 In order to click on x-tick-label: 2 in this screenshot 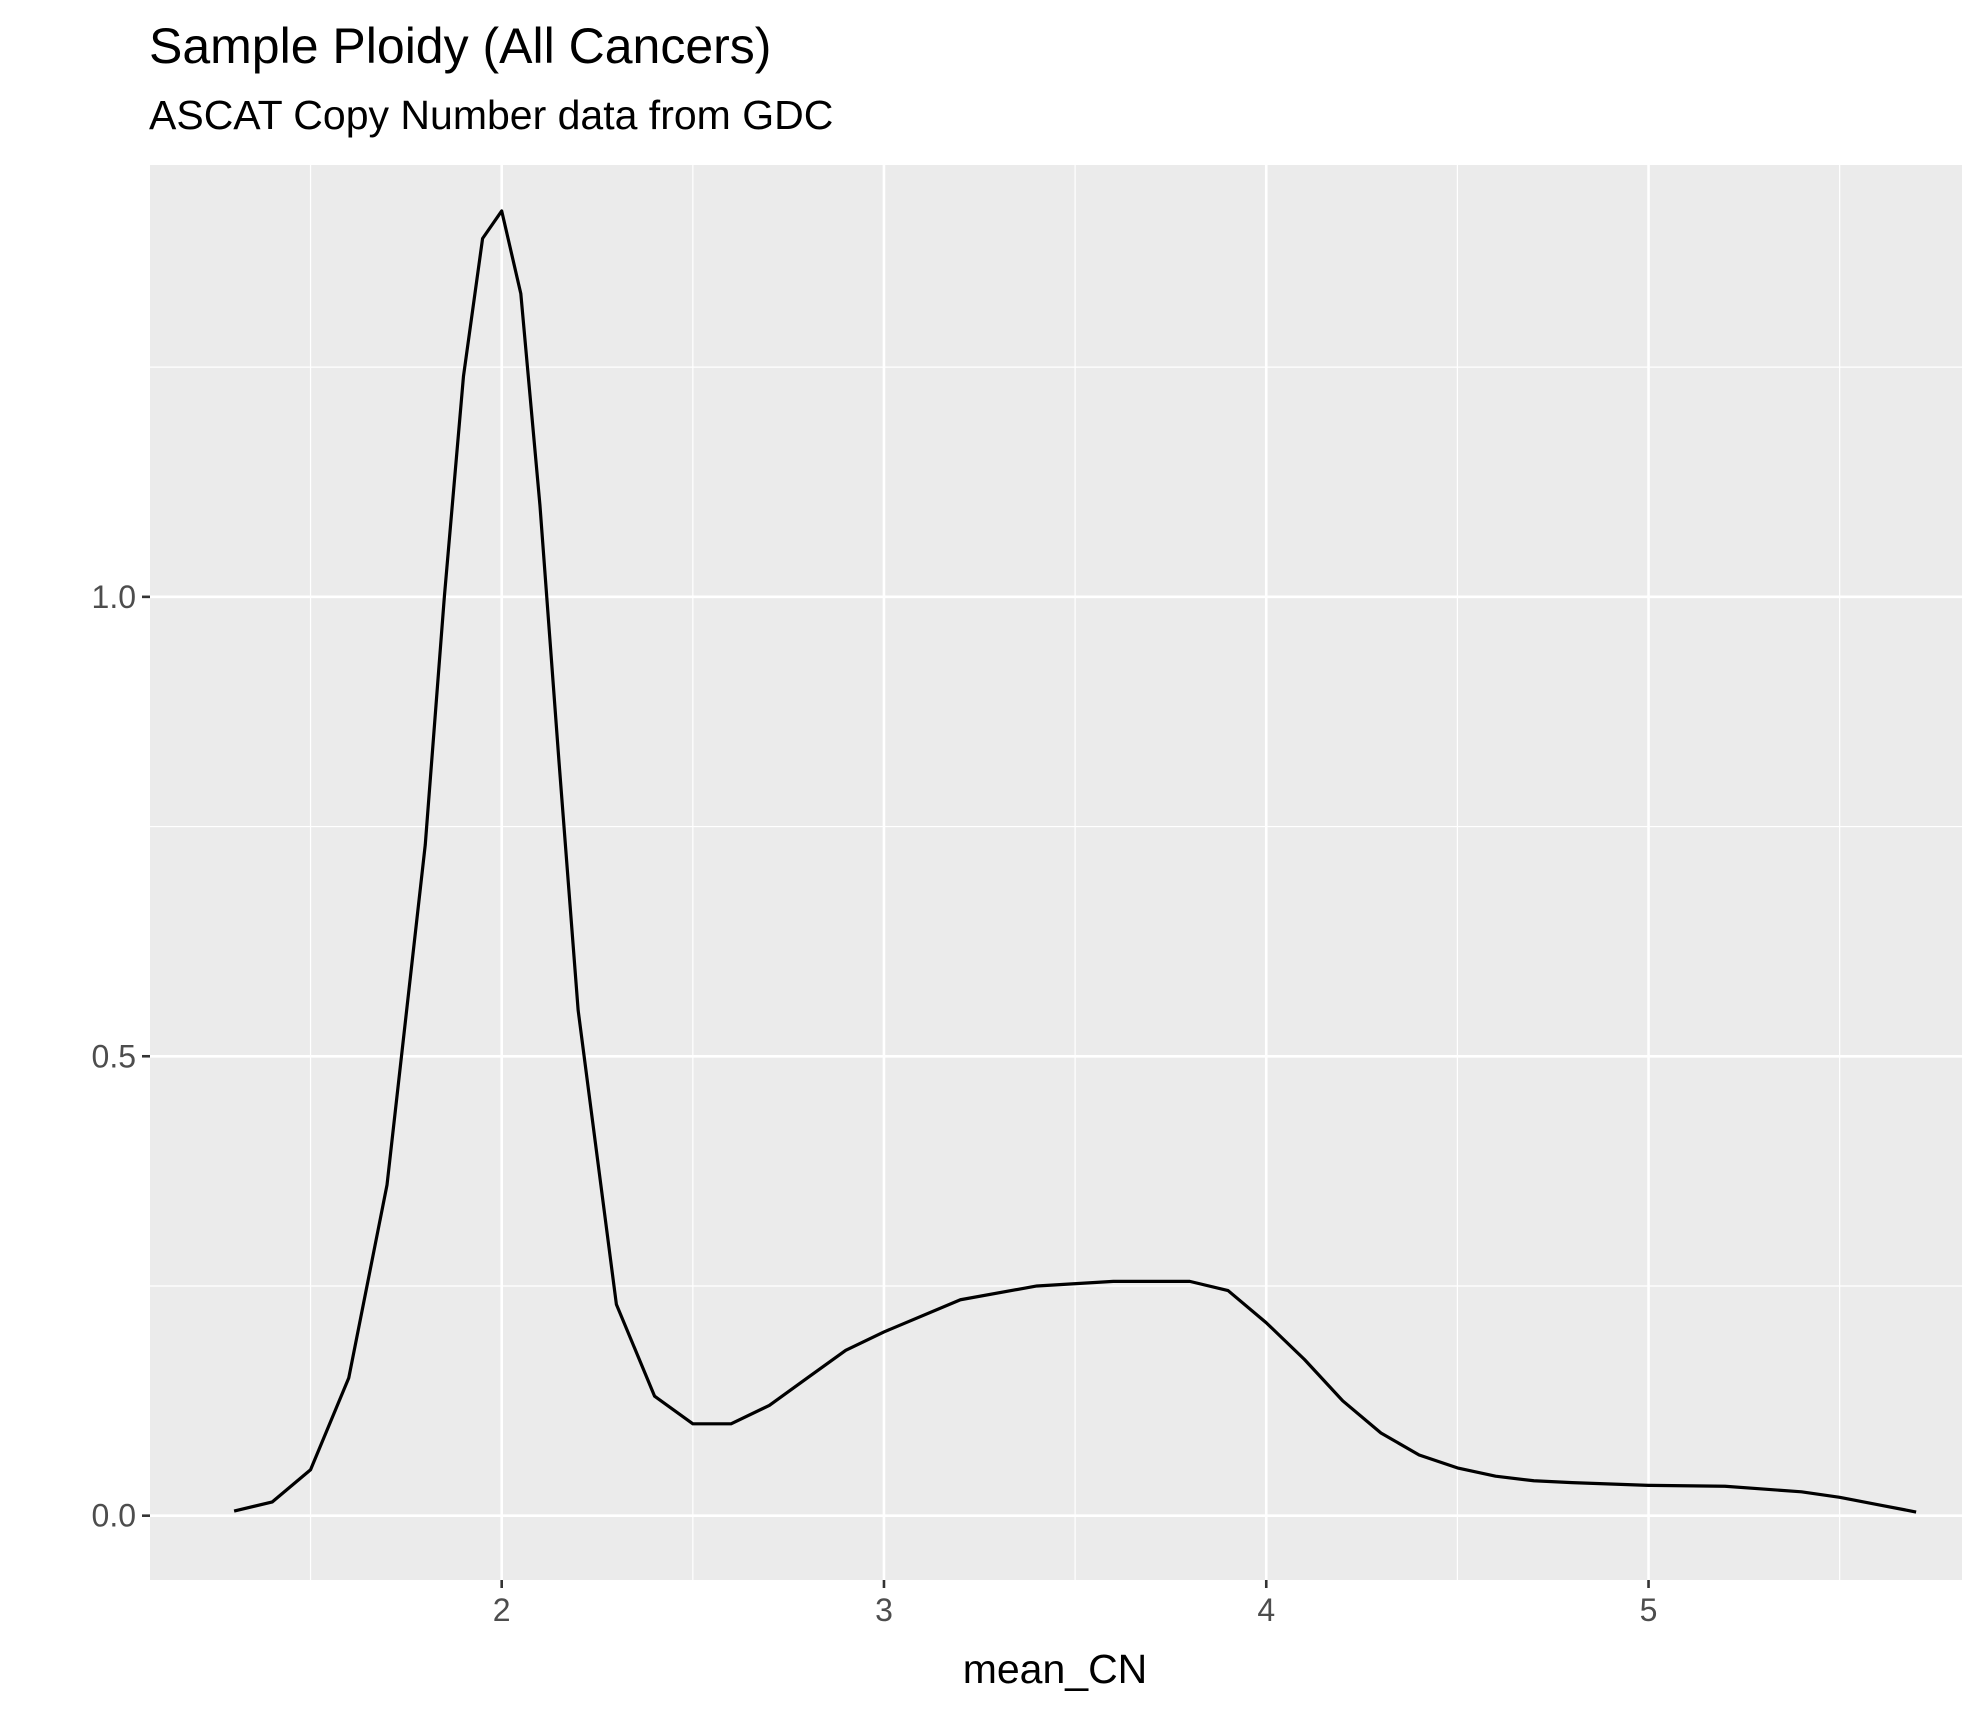, I will do `click(502, 1610)`.